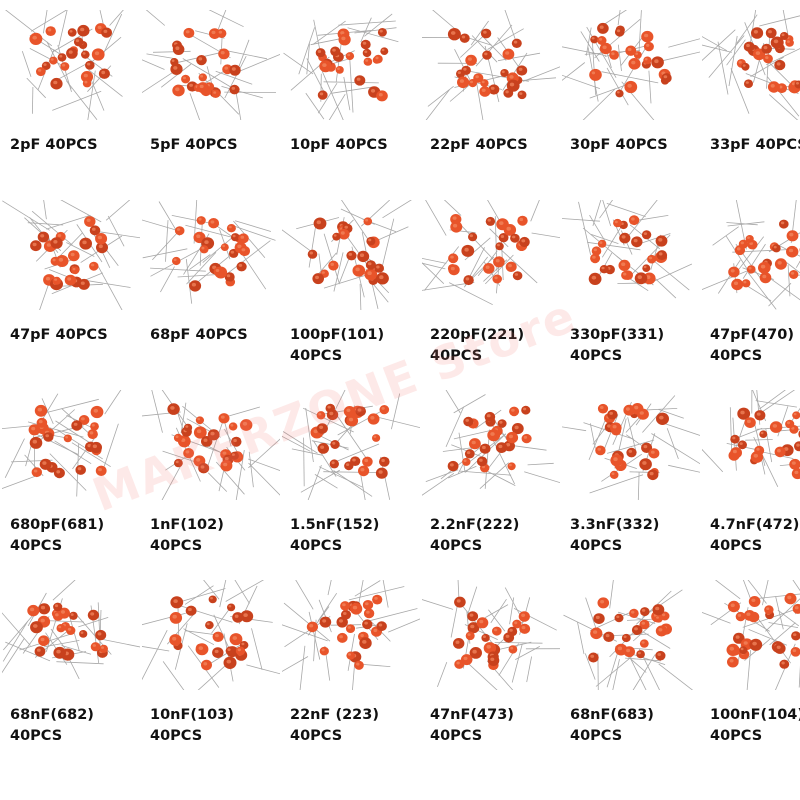  Describe the element at coordinates (59, 335) in the screenshot. I see `product-label: 47pF 40PCS` at that location.